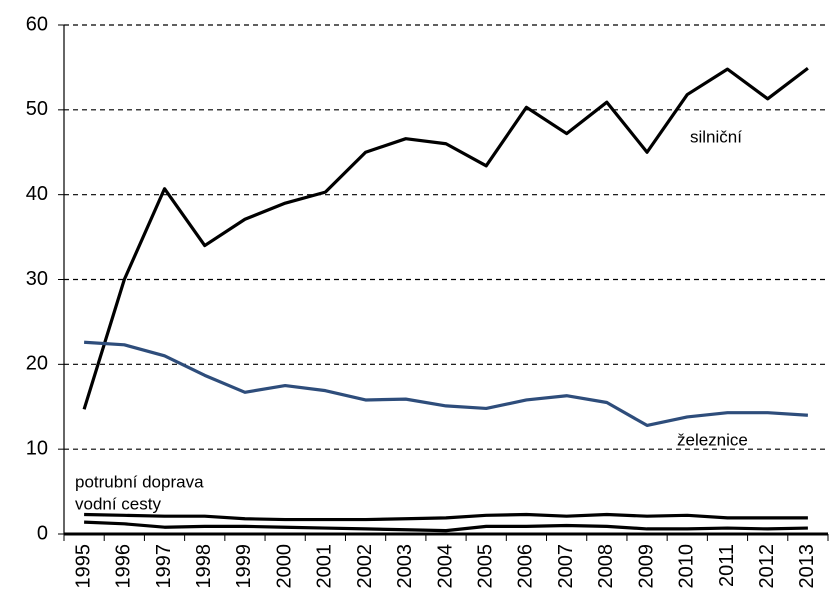  What do you see at coordinates (712, 439) in the screenshot?
I see `series-label: železnice` at bounding box center [712, 439].